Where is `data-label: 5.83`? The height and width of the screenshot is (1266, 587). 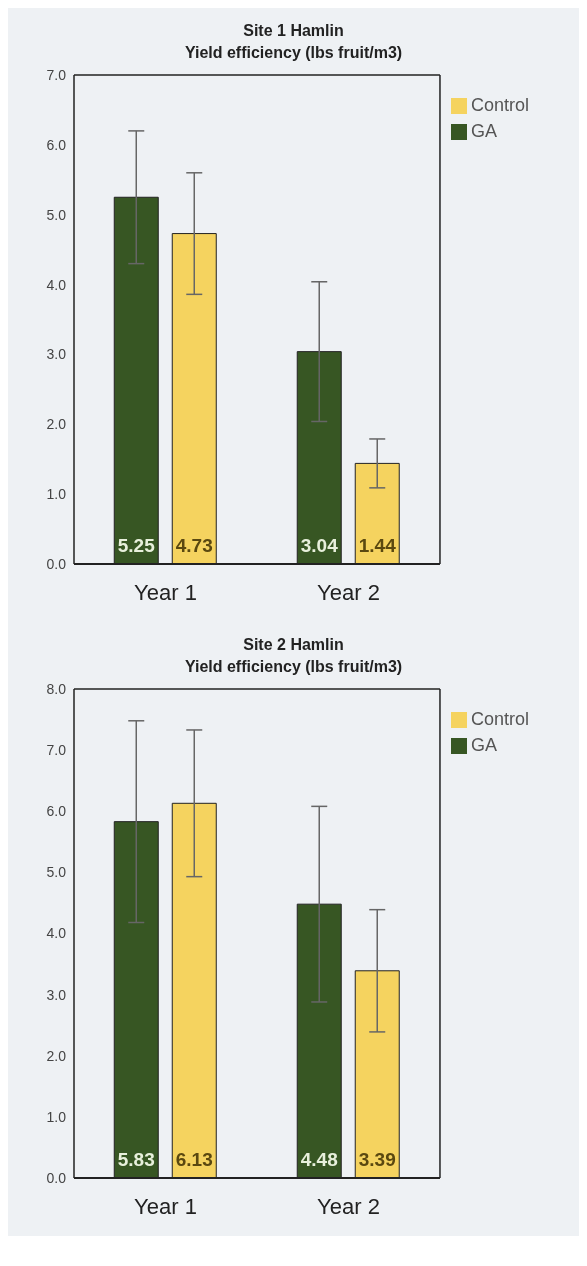
data-label: 5.83 is located at coordinates (136, 1159).